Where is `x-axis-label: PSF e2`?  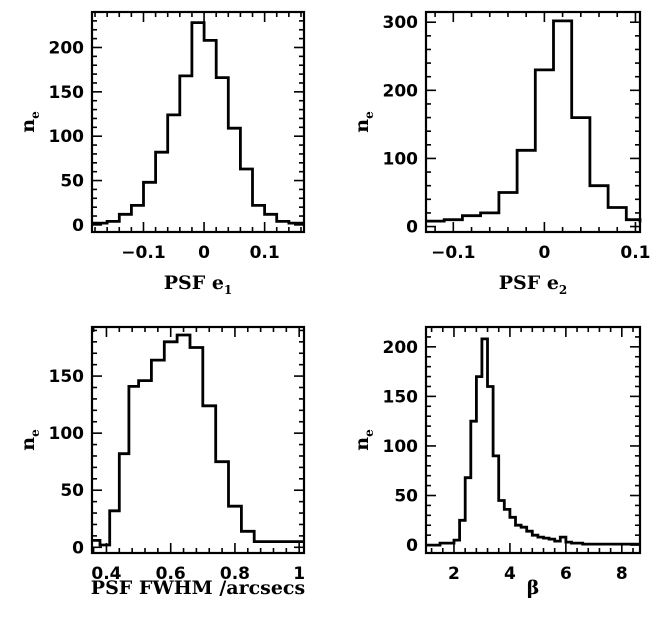
x-axis-label: PSF e2 is located at coordinates (533, 284).